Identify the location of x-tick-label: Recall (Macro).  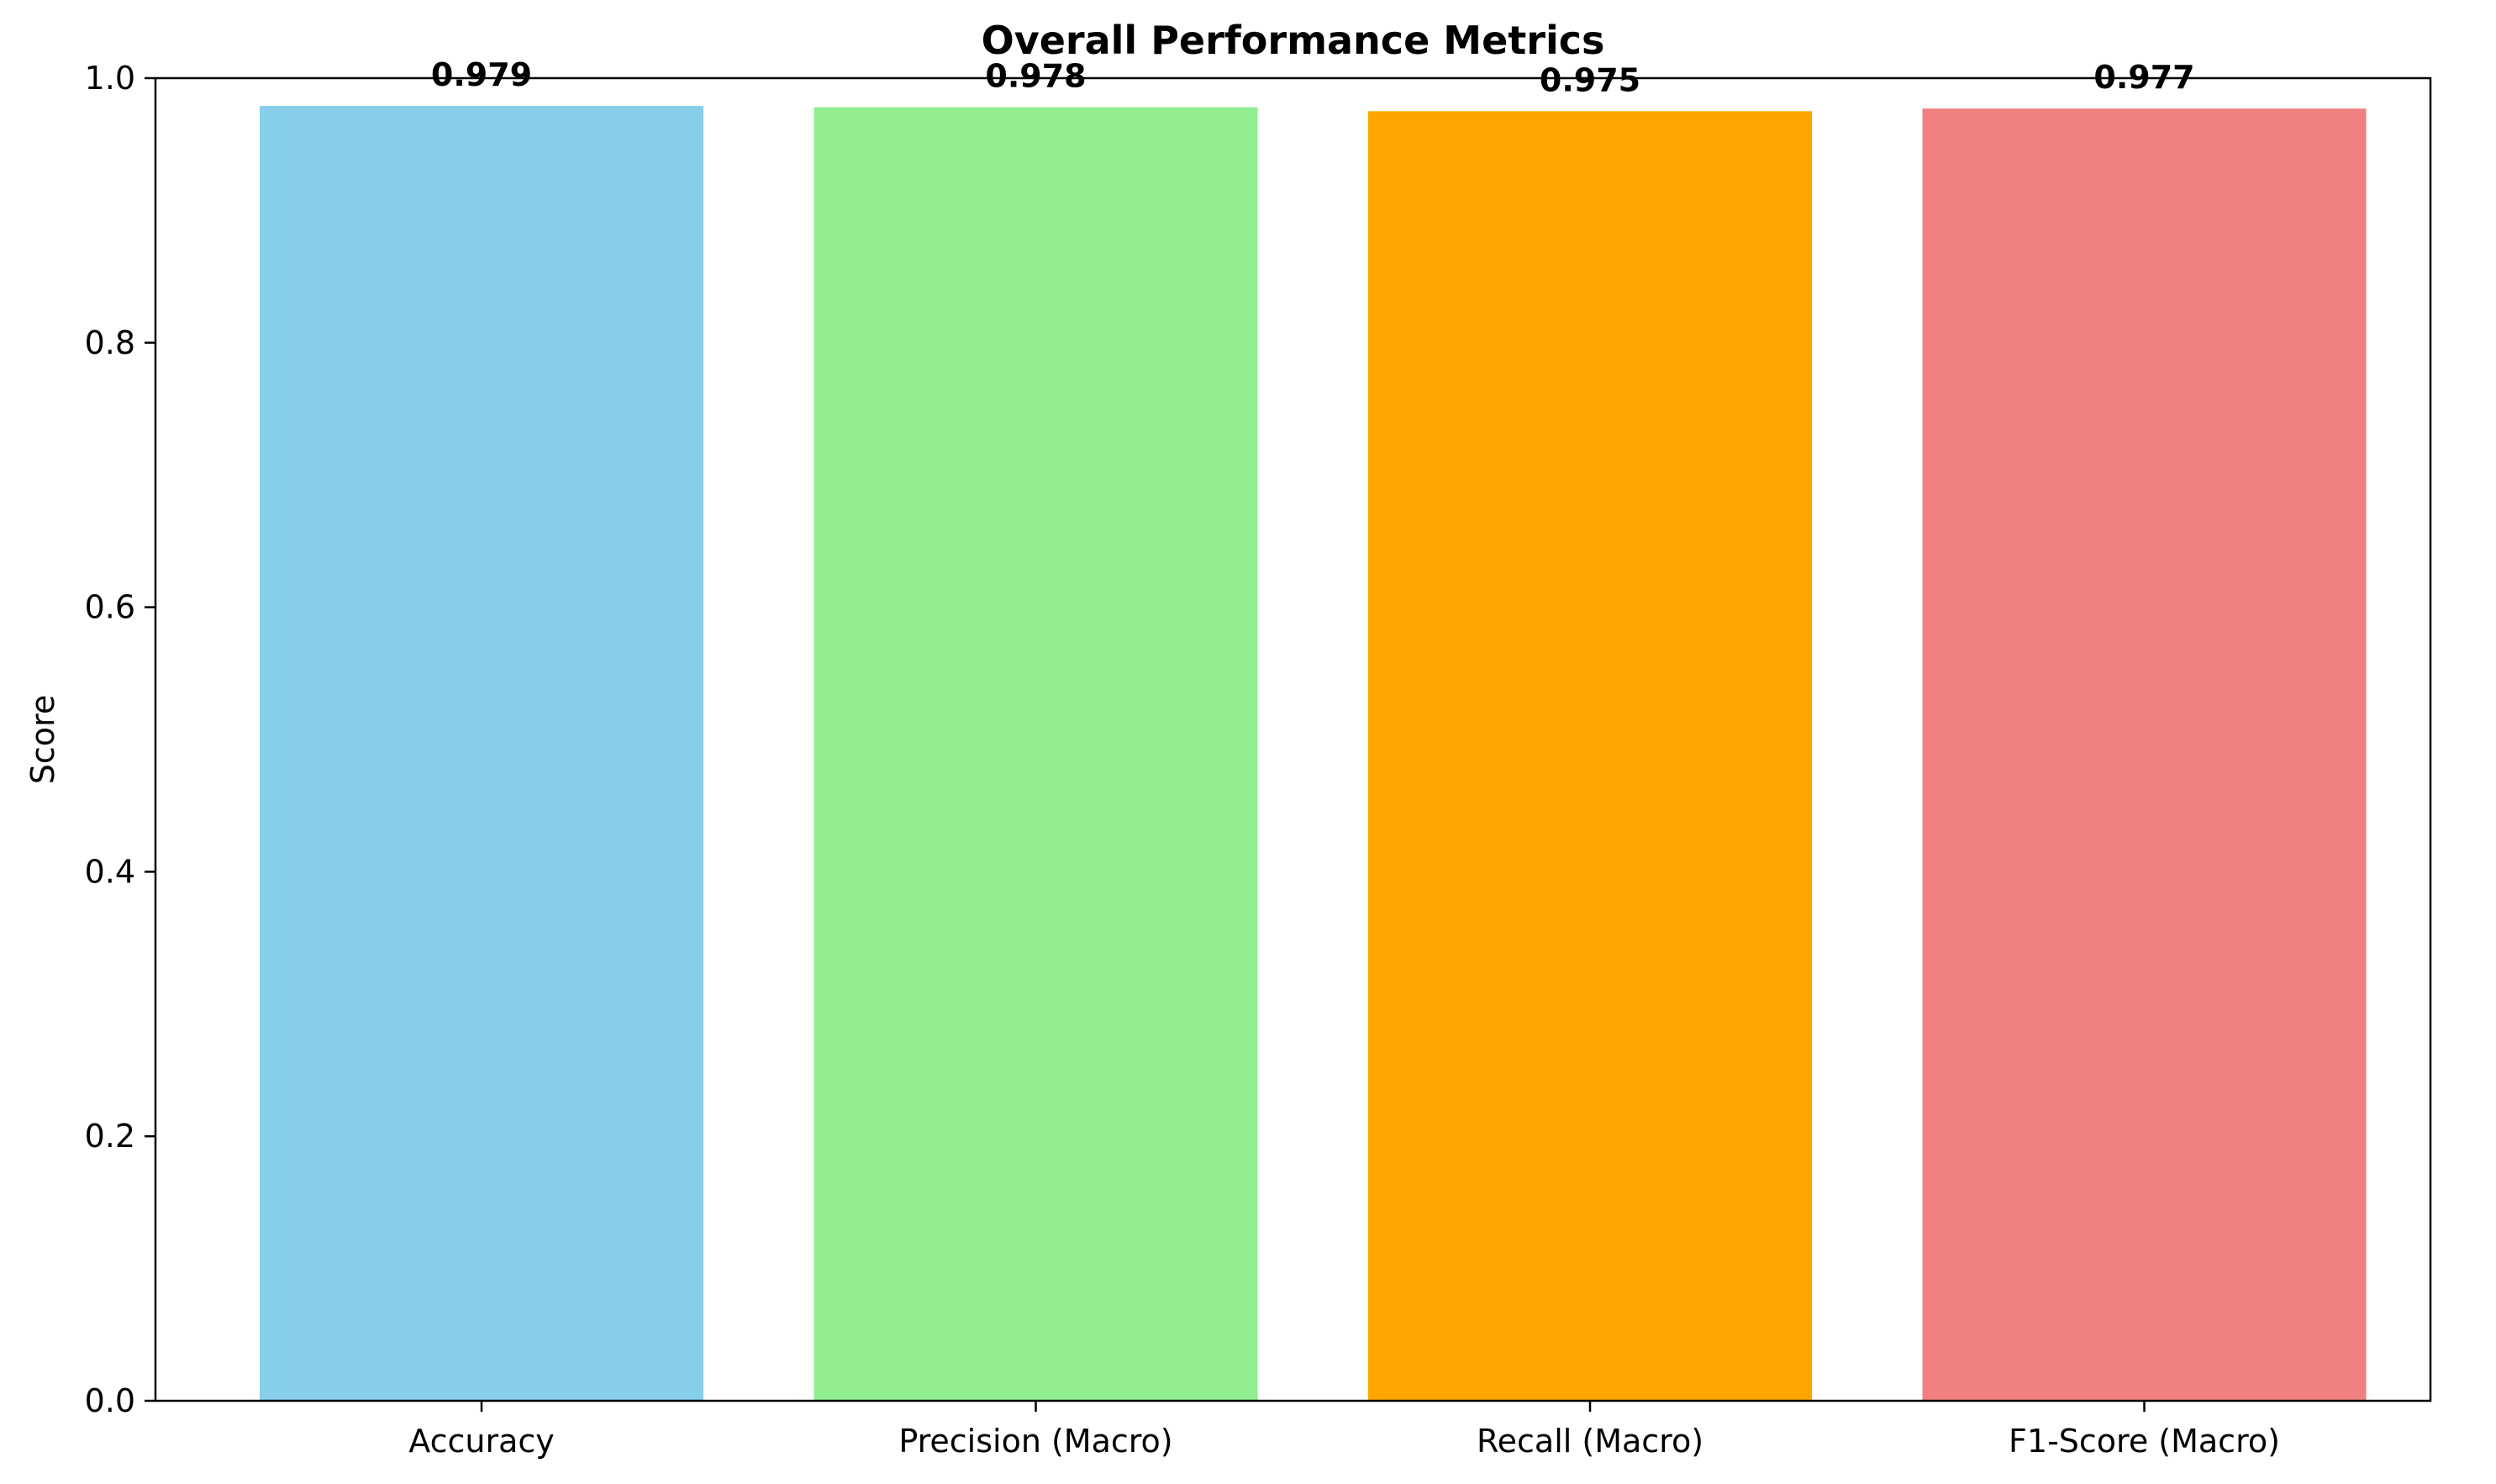
(1590, 1442).